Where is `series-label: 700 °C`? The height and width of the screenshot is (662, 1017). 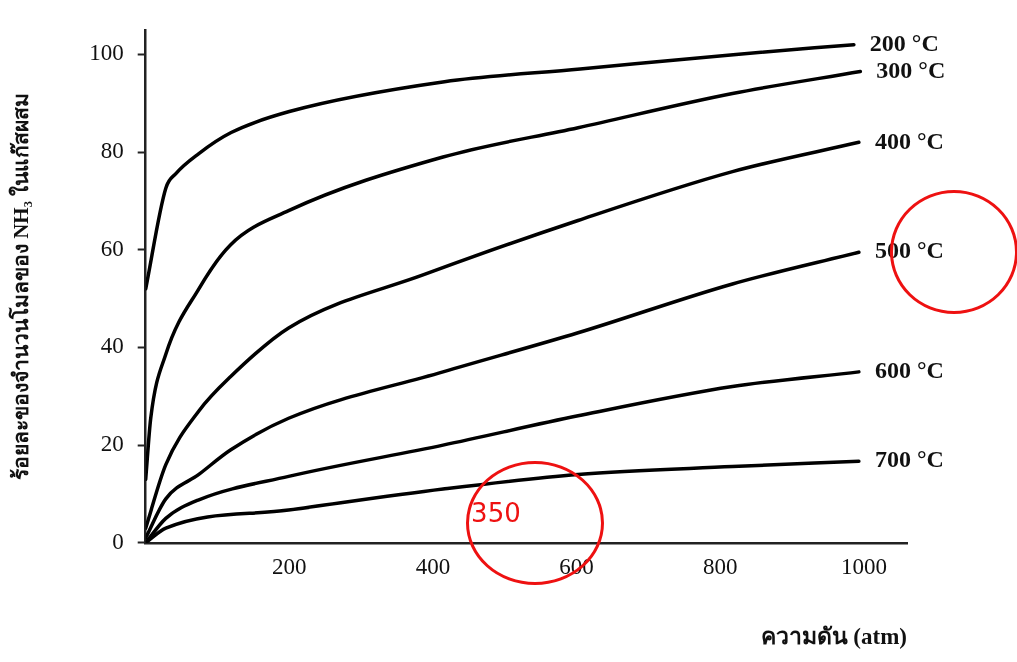
series-label: 700 °C is located at coordinates (909, 459).